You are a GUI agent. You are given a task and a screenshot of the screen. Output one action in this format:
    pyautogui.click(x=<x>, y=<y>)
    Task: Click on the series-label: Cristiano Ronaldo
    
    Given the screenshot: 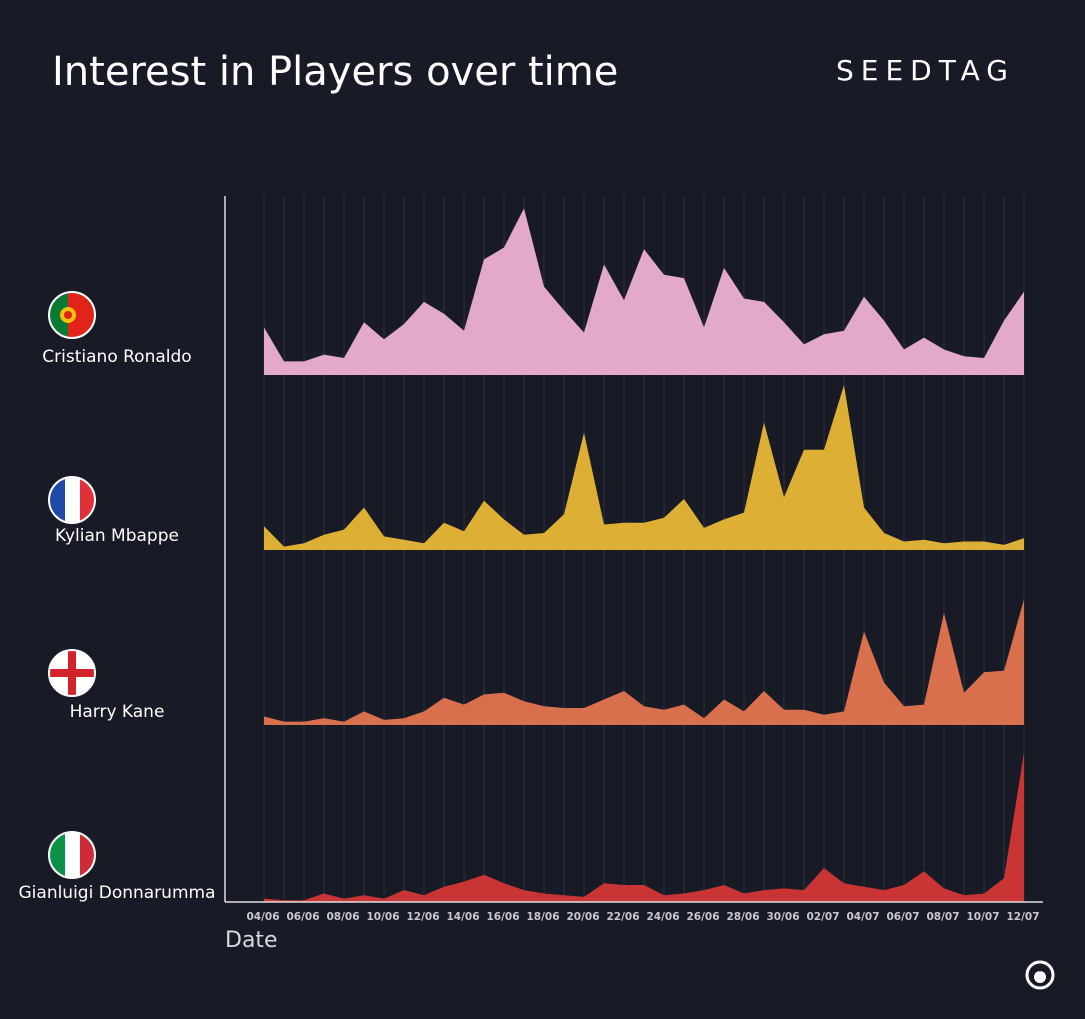 What is the action you would take?
    pyautogui.click(x=116, y=357)
    